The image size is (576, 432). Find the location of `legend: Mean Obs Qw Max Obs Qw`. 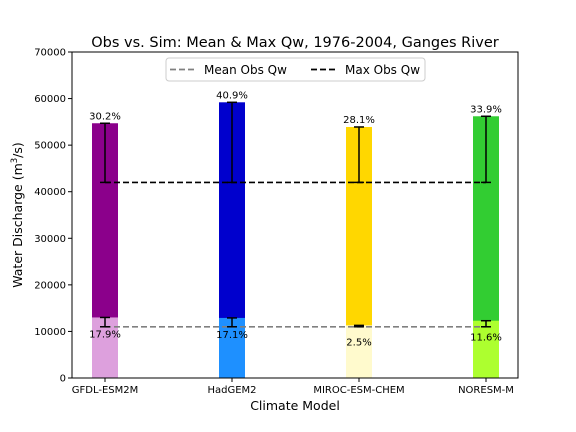

legend: Mean Obs Qw Max Obs Qw is located at coordinates (295, 69).